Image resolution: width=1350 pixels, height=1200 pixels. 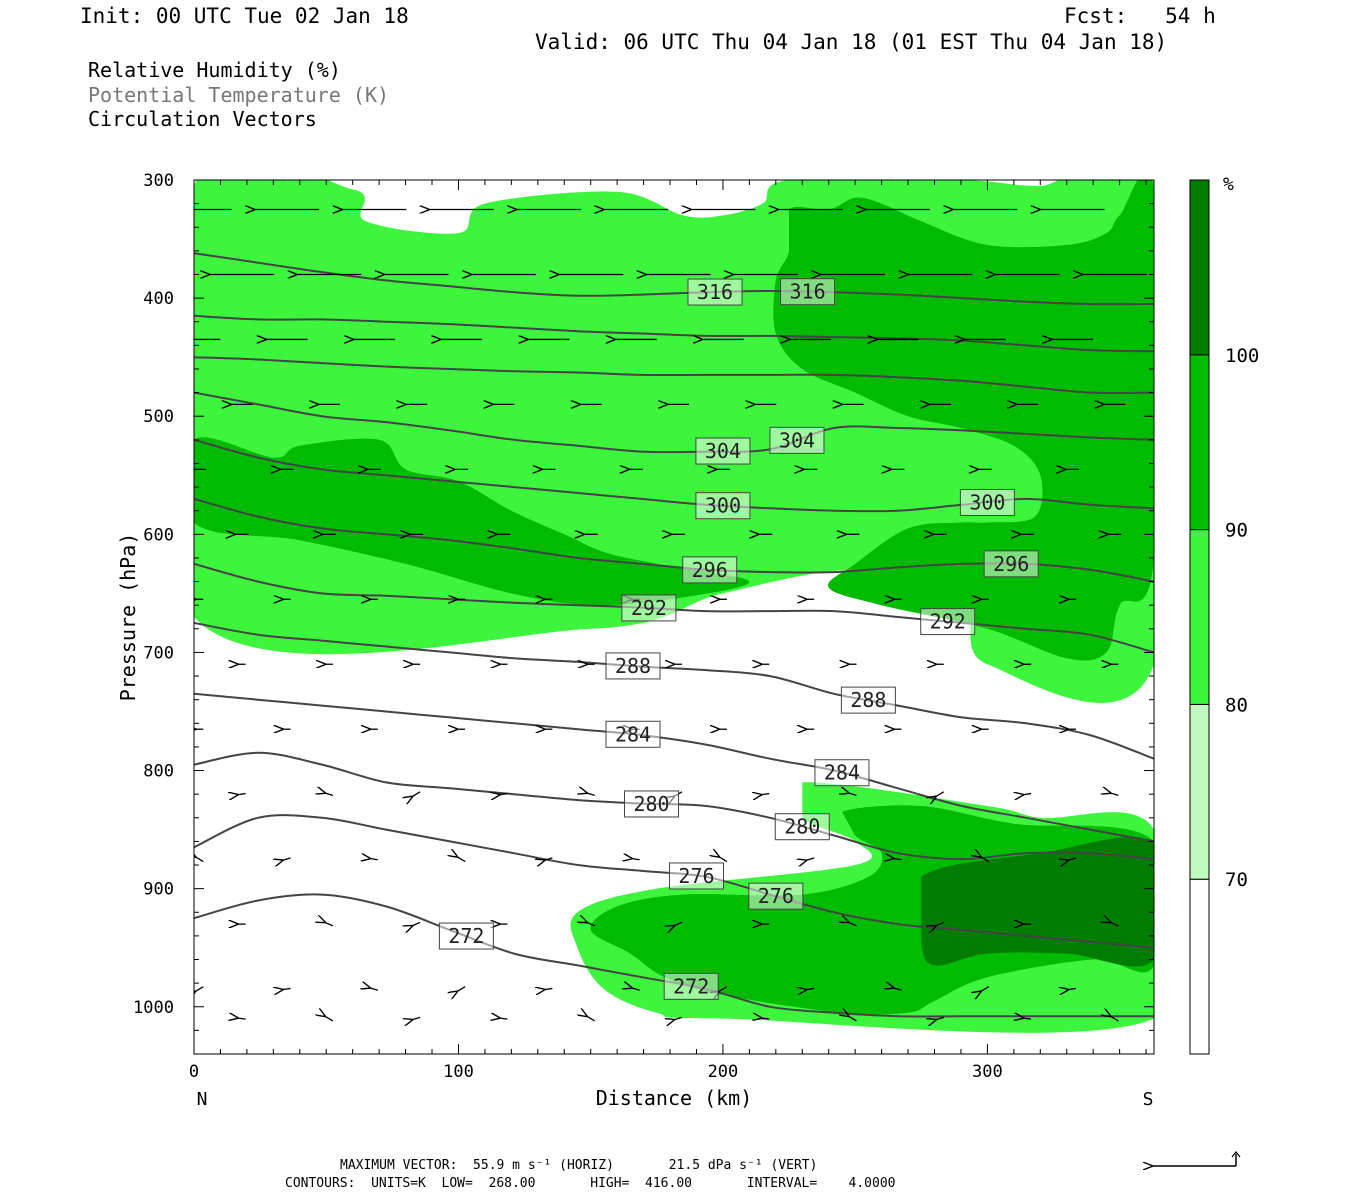 I want to click on colorbar-label-100: 100, so click(x=1242, y=356).